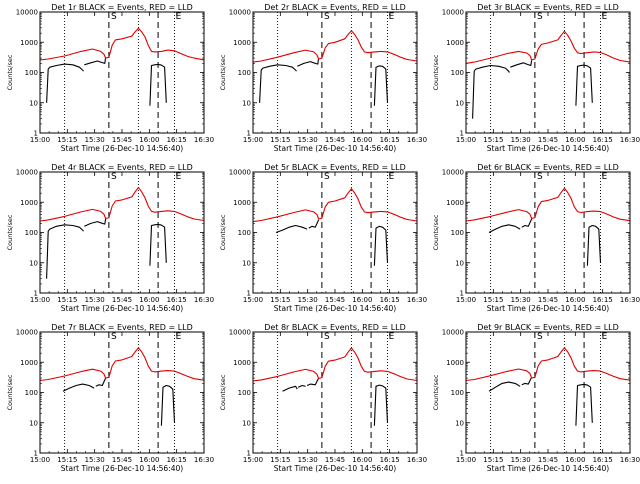  What do you see at coordinates (548, 7) in the screenshot?
I see `panel-title: Det 3r BLACK = Events, RED = LLD` at bounding box center [548, 7].